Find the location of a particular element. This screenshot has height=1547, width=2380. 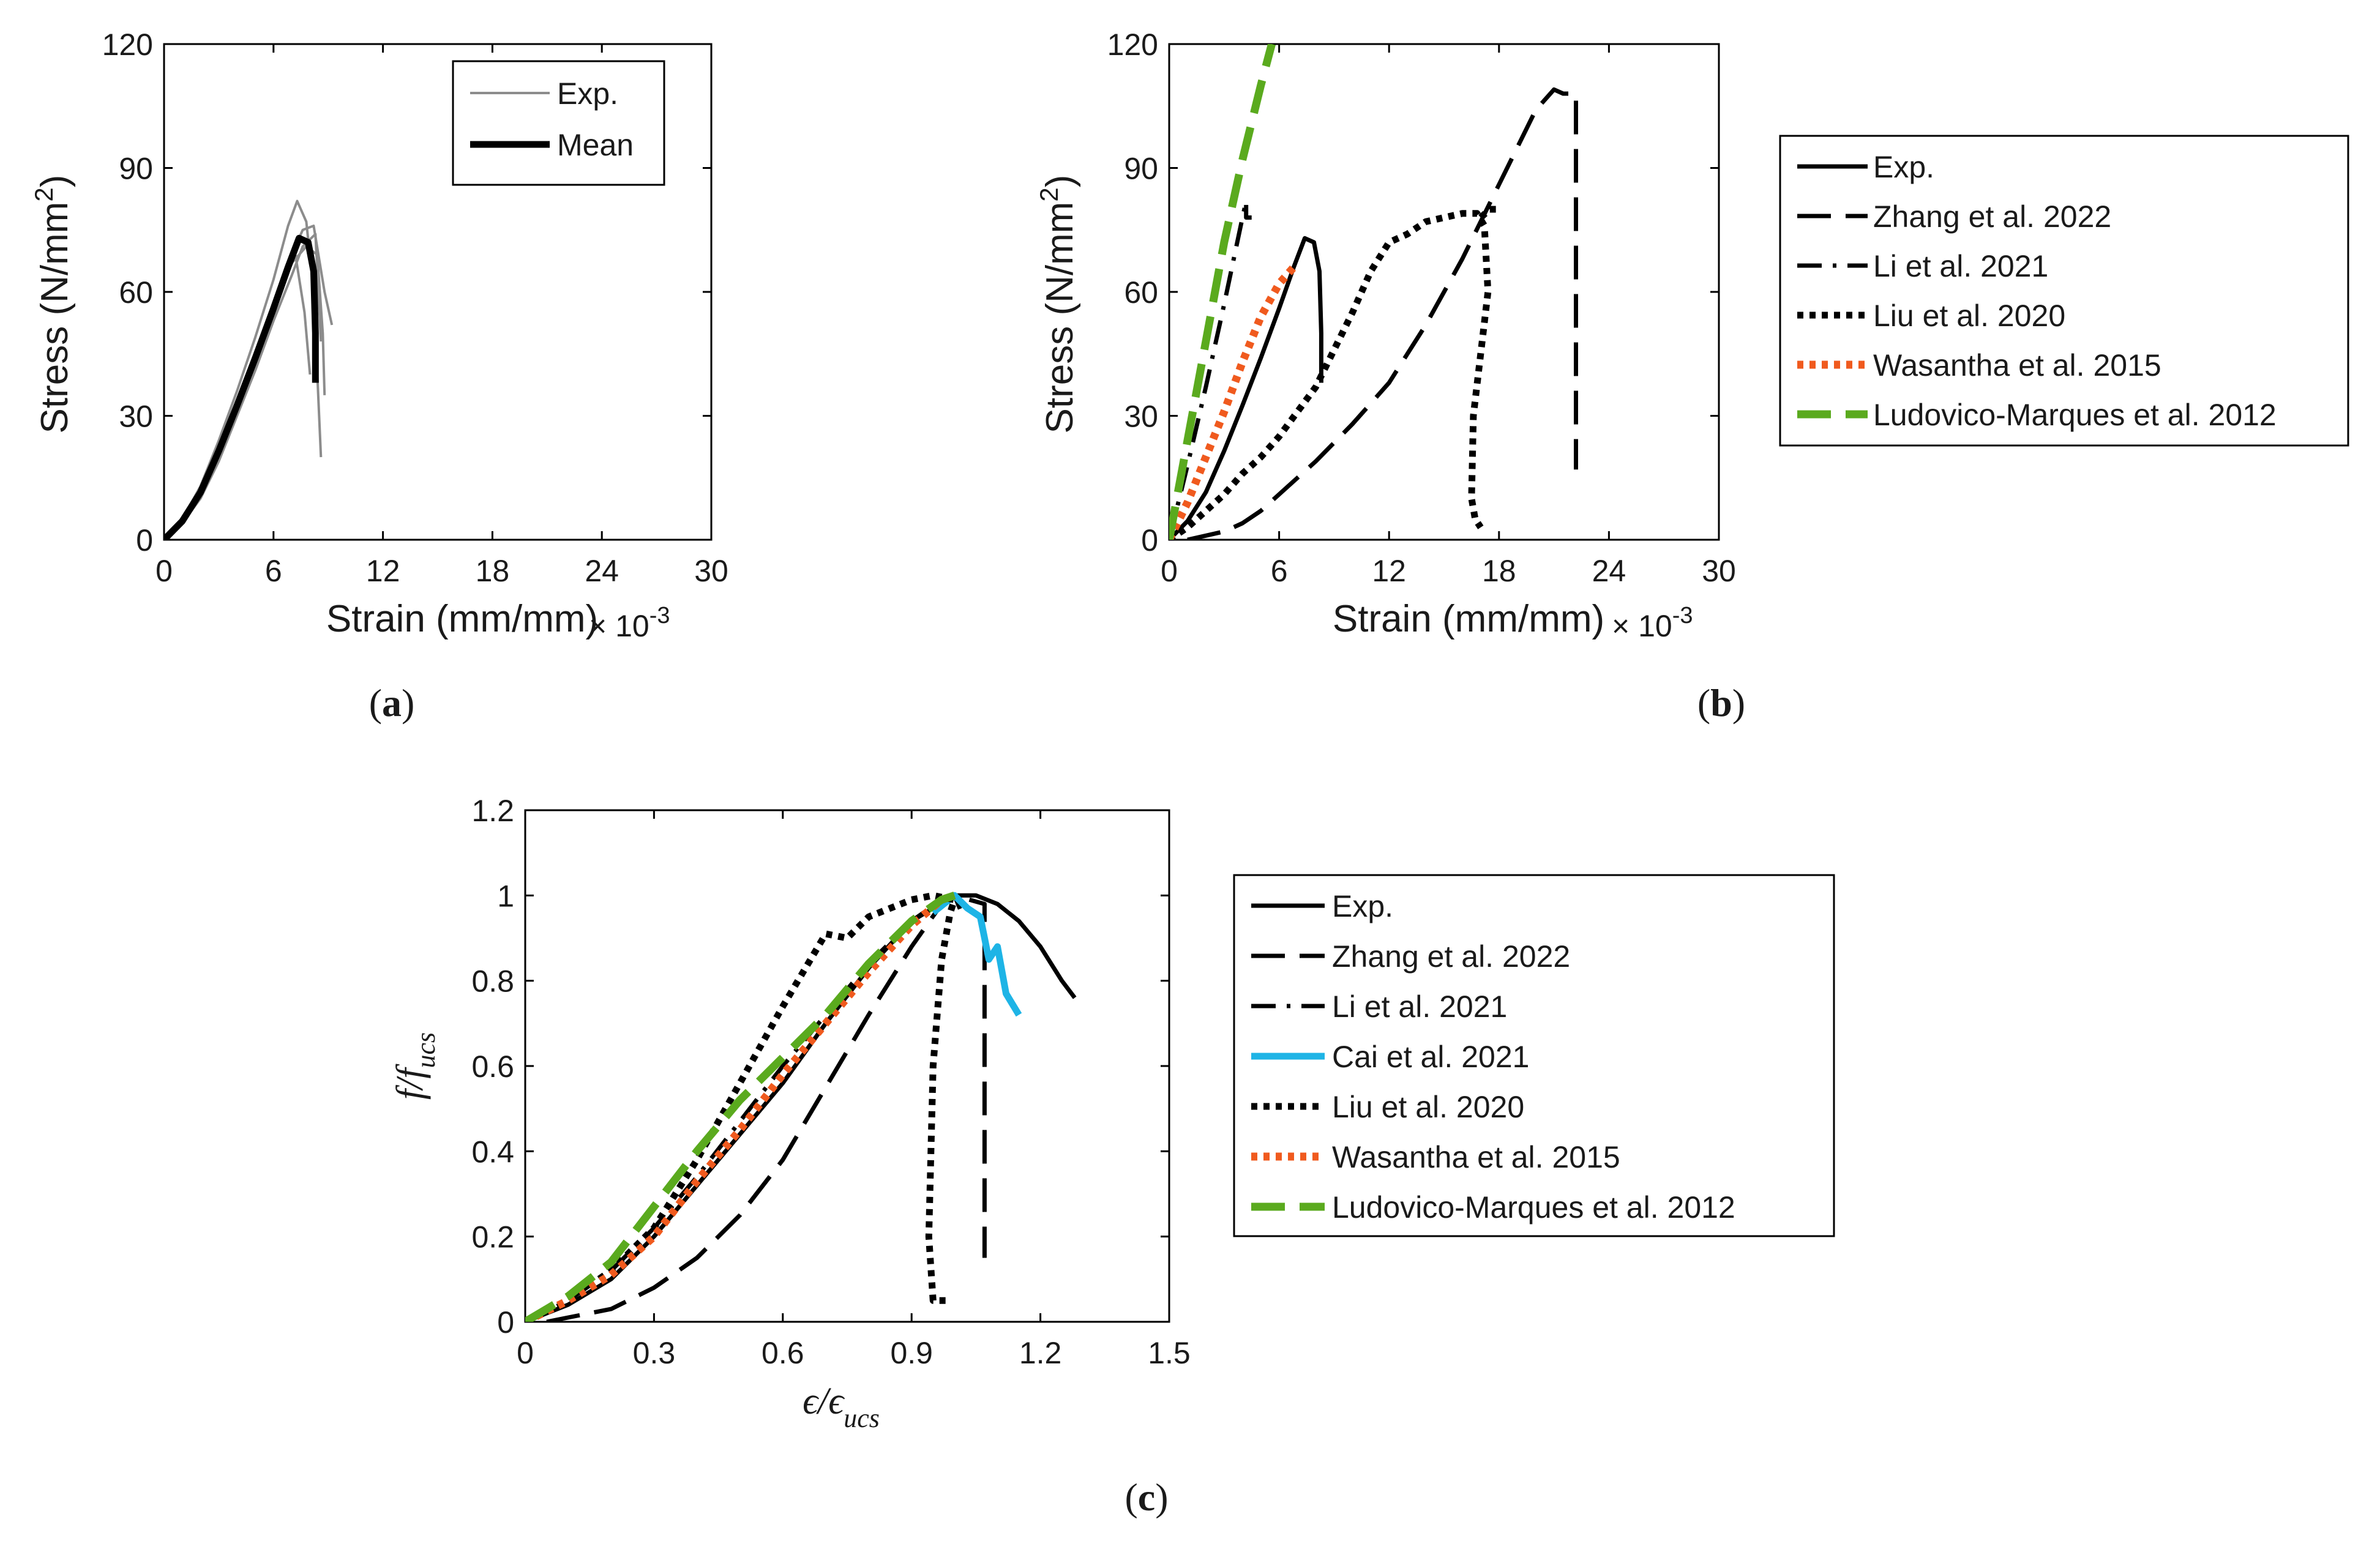

x-axis-label-sub: ucs is located at coordinates (862, 1418).